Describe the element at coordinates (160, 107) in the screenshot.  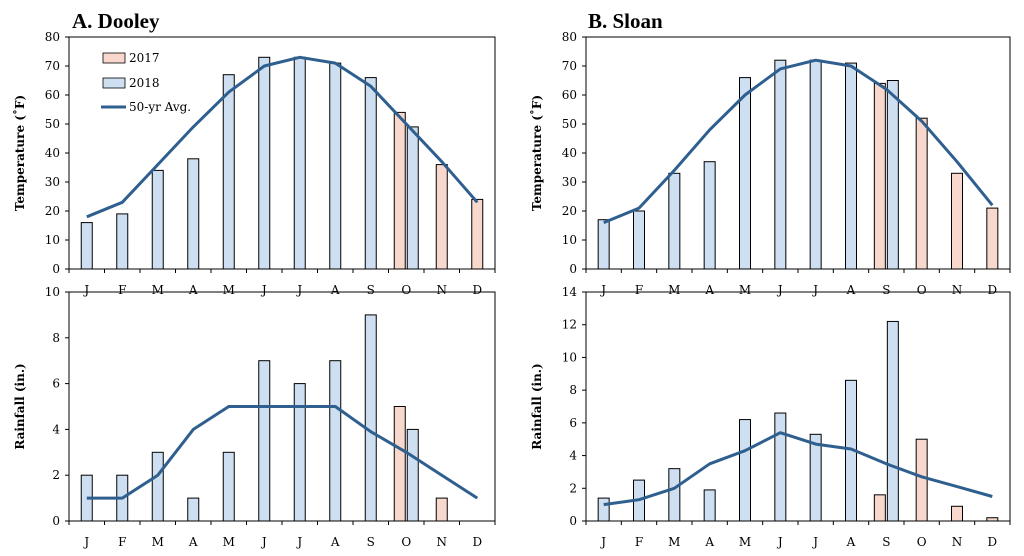
I see `legend-label-50yr-avg: 50-yr Avg.` at that location.